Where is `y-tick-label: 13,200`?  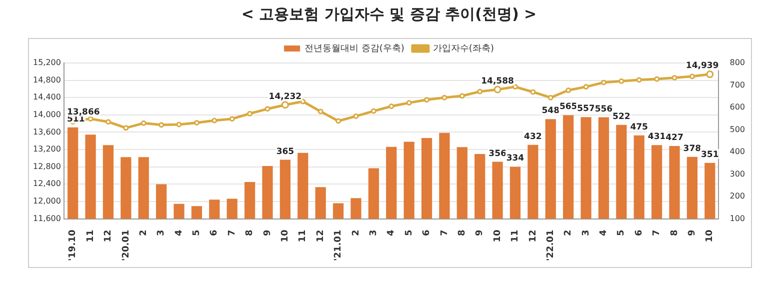
y-tick-label: 13,200 is located at coordinates (46, 149).